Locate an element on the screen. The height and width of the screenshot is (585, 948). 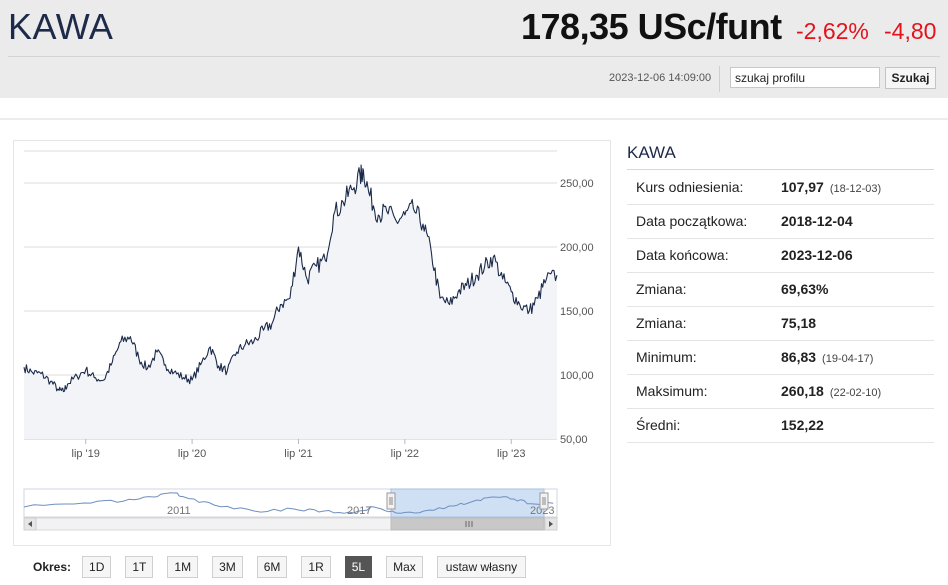
info-label: Średni: is located at coordinates (704, 425).